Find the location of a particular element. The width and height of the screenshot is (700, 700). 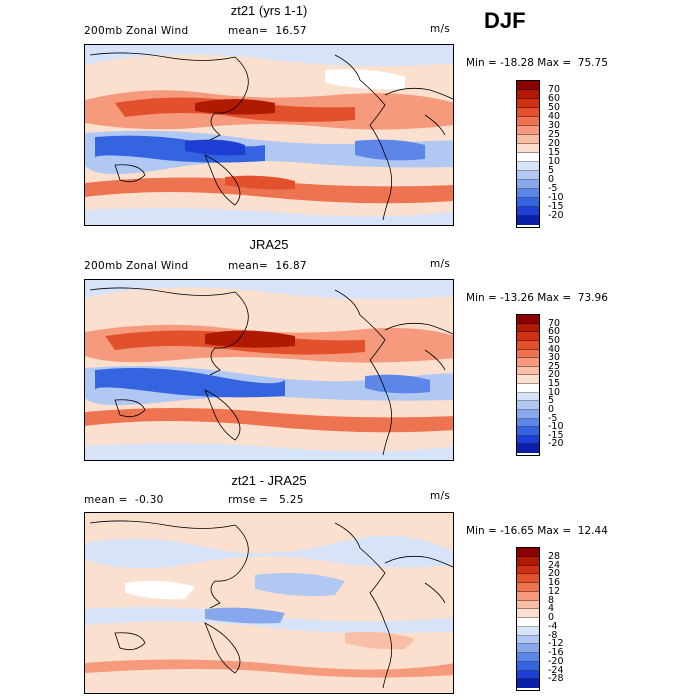

panel-3-mean-label: mean = -0.30 is located at coordinates (124, 500).